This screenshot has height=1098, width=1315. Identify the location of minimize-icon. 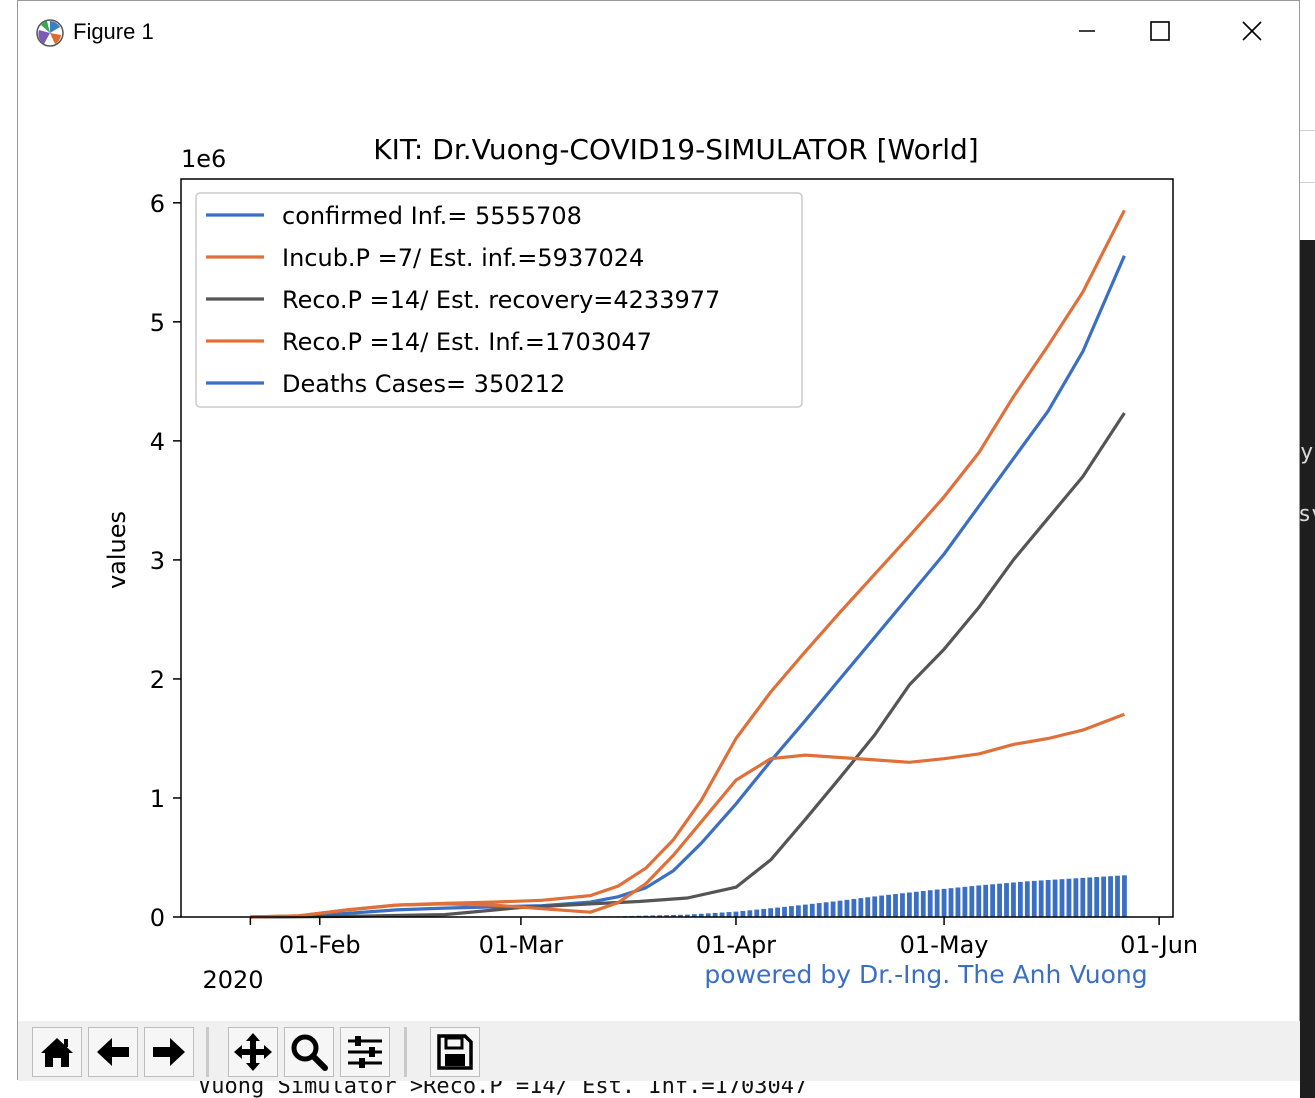
(1087, 31).